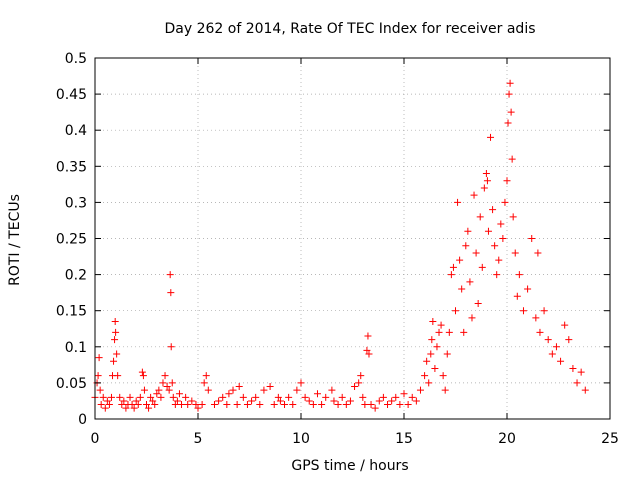 The height and width of the screenshot is (480, 640). I want to click on x-tick-label: 10, so click(301, 439).